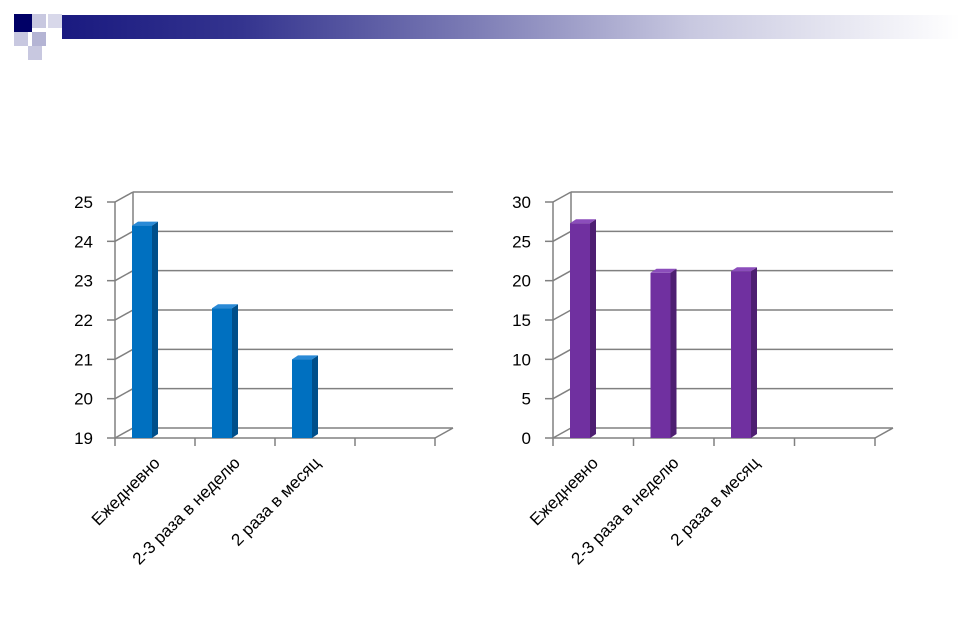 Image resolution: width=960 pixels, height=643 pixels. I want to click on header-decoration, so click(480, 30).